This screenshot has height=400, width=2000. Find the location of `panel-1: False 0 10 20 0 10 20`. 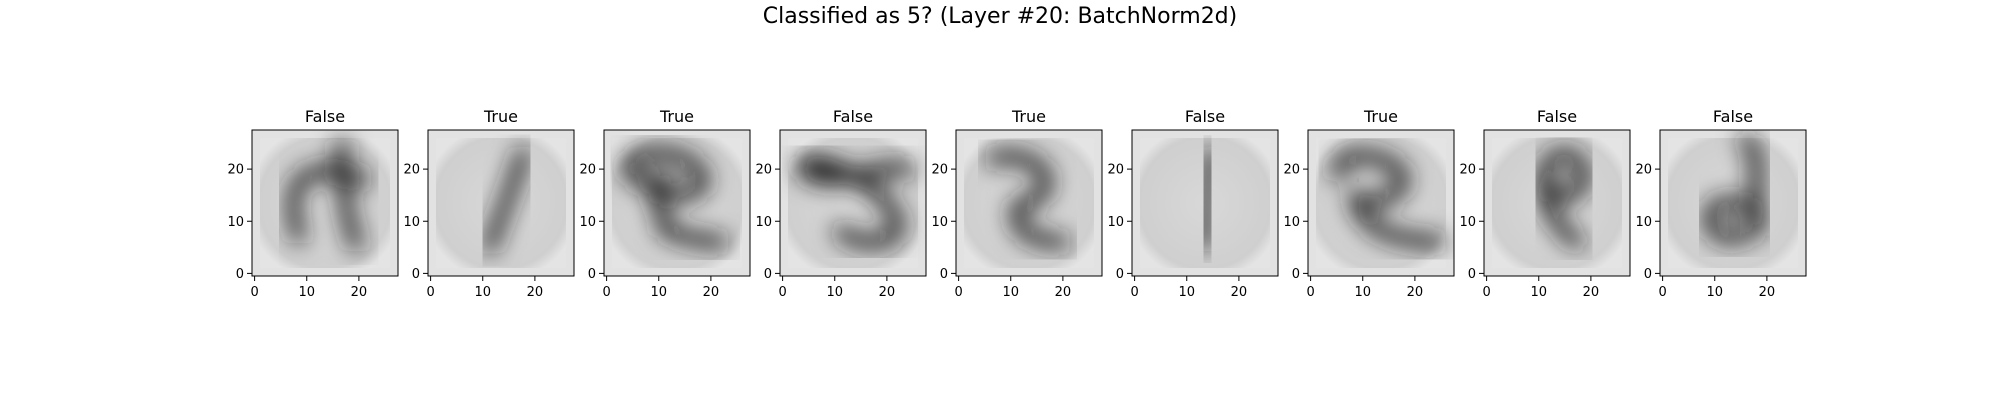

panel-1: False 0 10 20 0 10 20 is located at coordinates (313, 203).